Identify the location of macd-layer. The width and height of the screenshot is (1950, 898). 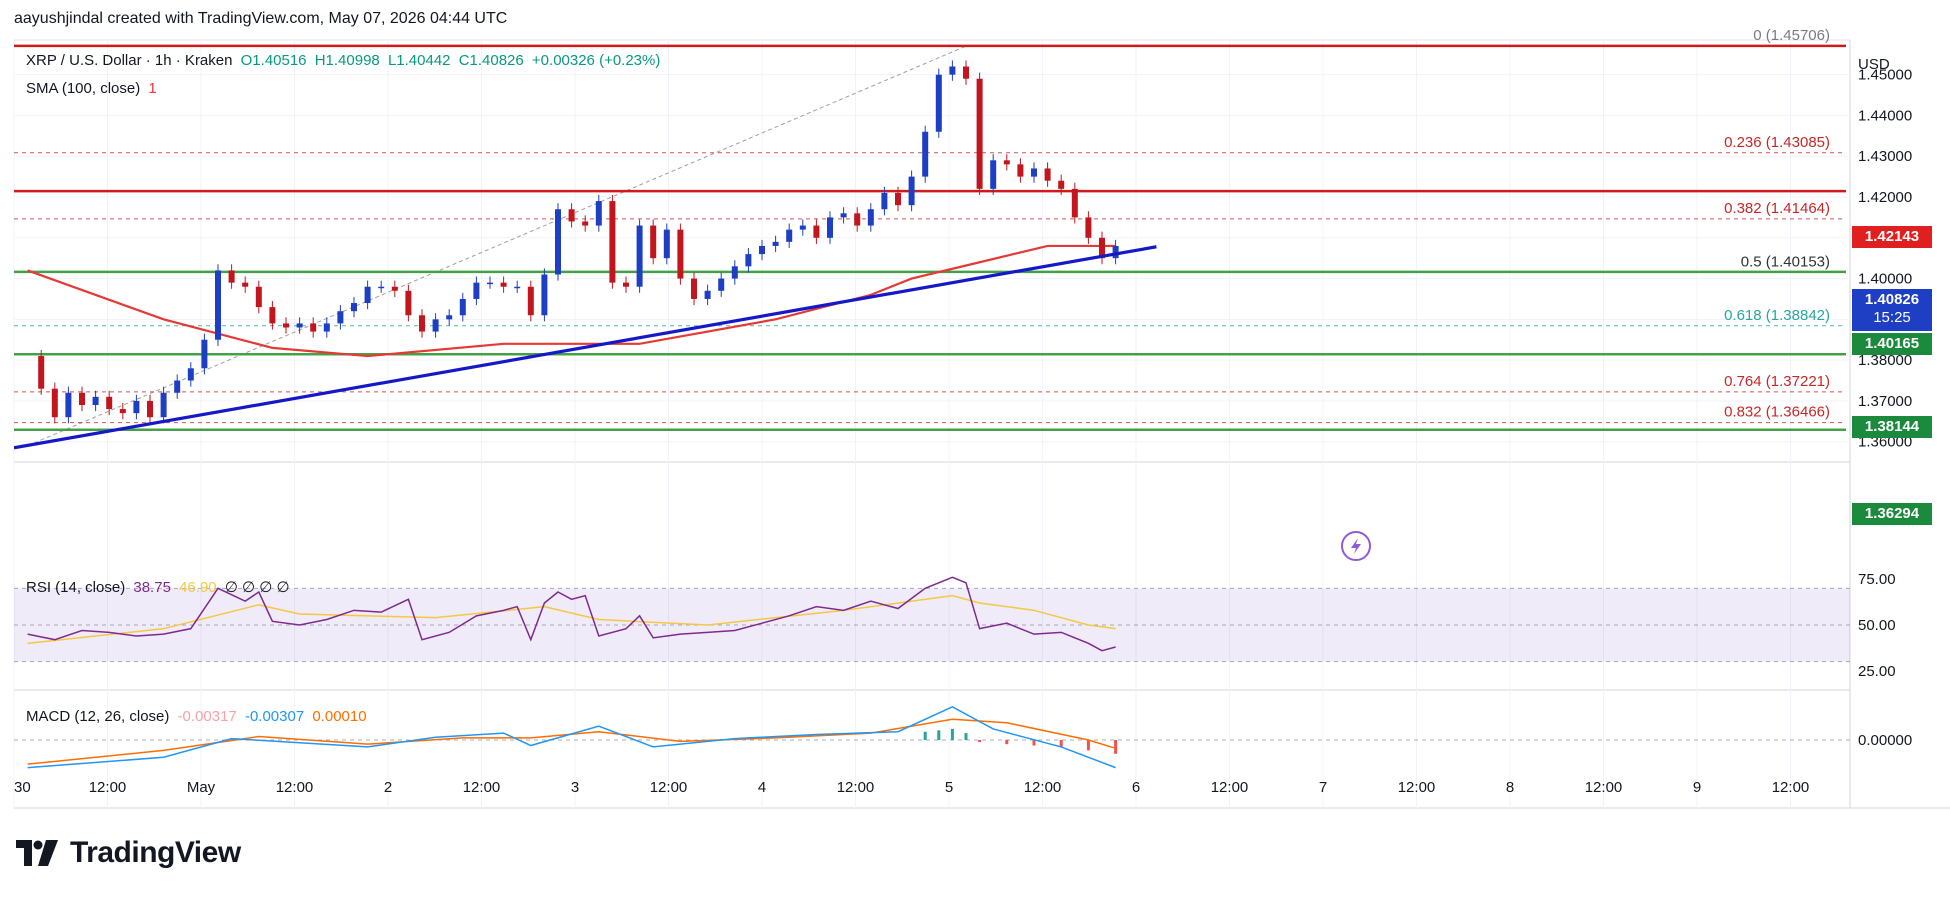
(932, 737).